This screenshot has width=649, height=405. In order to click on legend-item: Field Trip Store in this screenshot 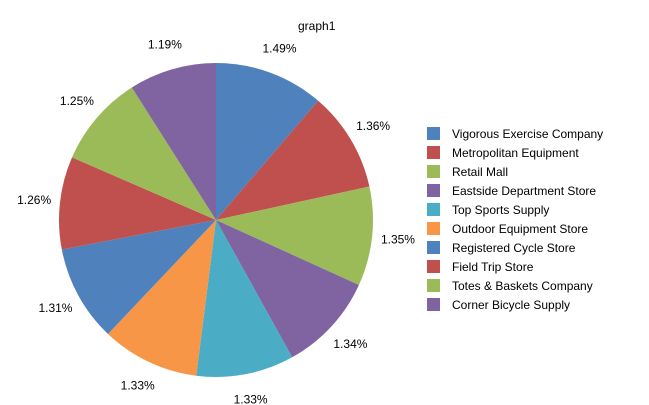, I will do `click(515, 266)`.